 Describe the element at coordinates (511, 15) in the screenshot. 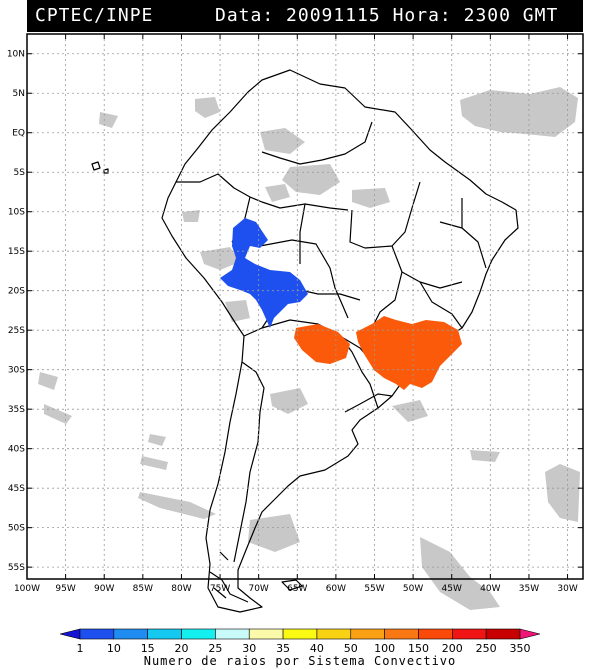

I see `time-value: 2300 GMT` at that location.